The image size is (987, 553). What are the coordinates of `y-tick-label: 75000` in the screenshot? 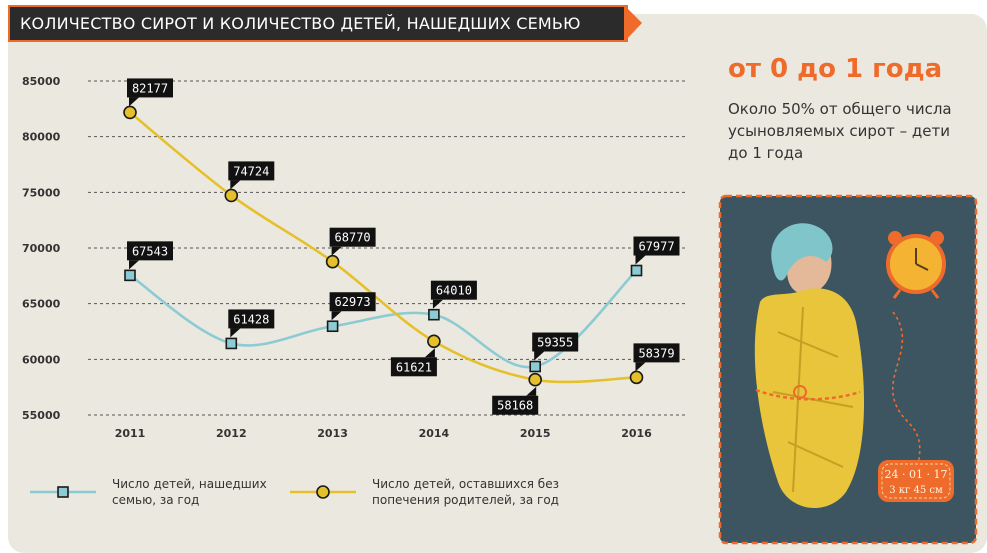 It's located at (41, 192).